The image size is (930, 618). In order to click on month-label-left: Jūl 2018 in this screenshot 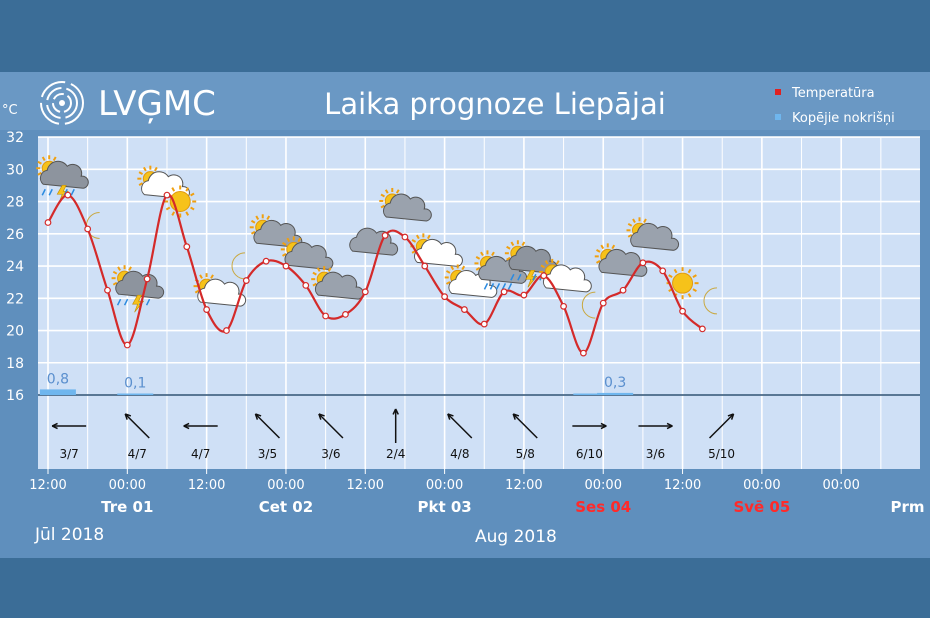, I will do `click(69, 535)`.